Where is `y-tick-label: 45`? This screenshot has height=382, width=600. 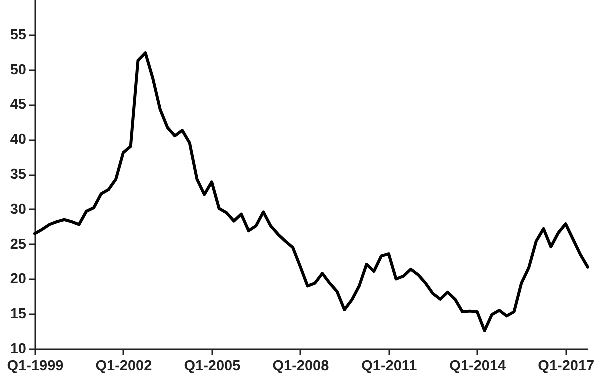
y-tick-label: 45 is located at coordinates (18, 105).